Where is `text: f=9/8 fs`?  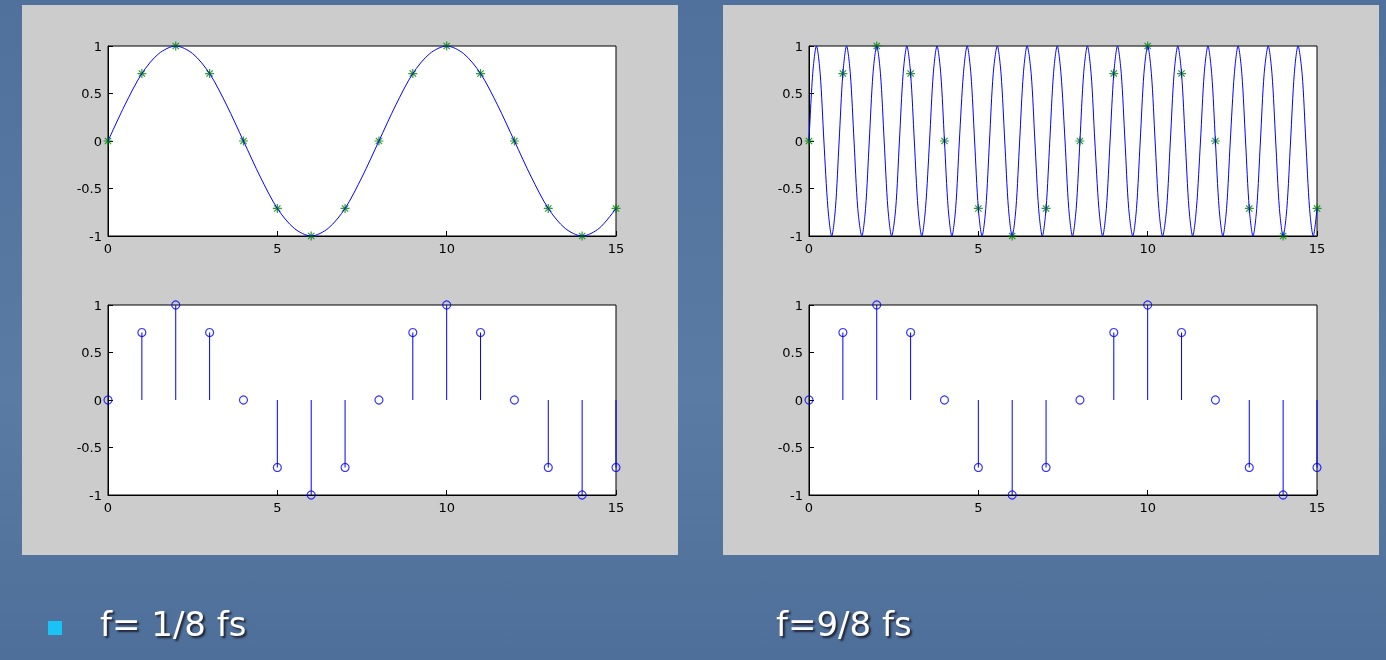
text: f=9/8 fs is located at coordinates (844, 624).